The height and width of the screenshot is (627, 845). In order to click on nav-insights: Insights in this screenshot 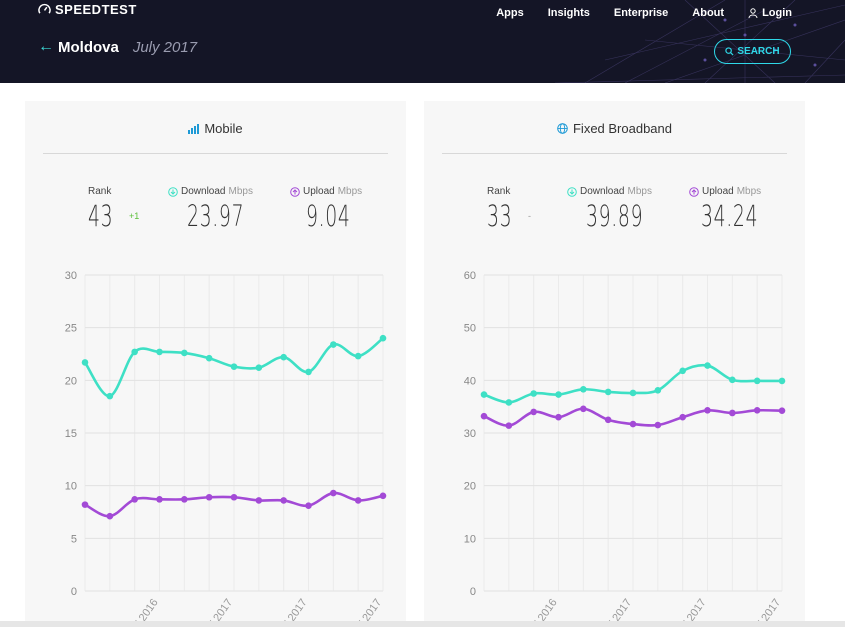, I will do `click(568, 13)`.